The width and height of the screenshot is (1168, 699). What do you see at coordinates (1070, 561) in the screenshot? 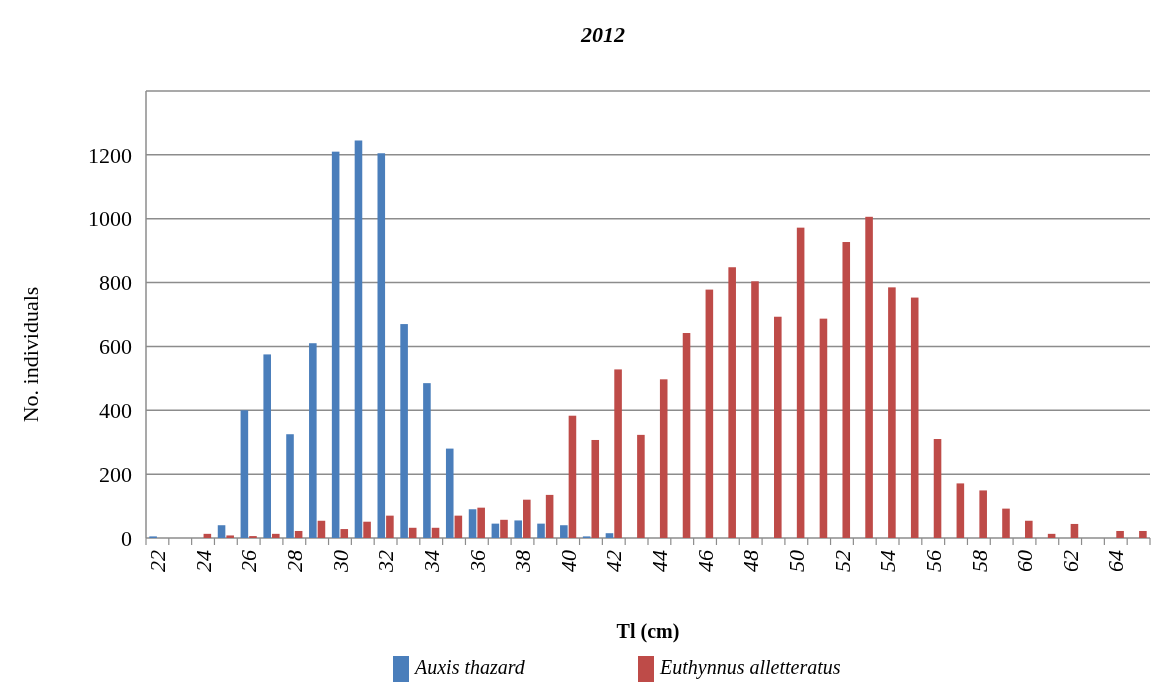
I see `x-tick-label: 62` at bounding box center [1070, 561].